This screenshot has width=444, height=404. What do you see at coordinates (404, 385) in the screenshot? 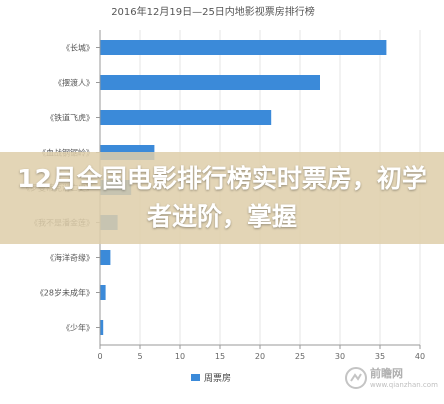
I see `watermark-sub: www.qianzhan.com` at bounding box center [404, 385].